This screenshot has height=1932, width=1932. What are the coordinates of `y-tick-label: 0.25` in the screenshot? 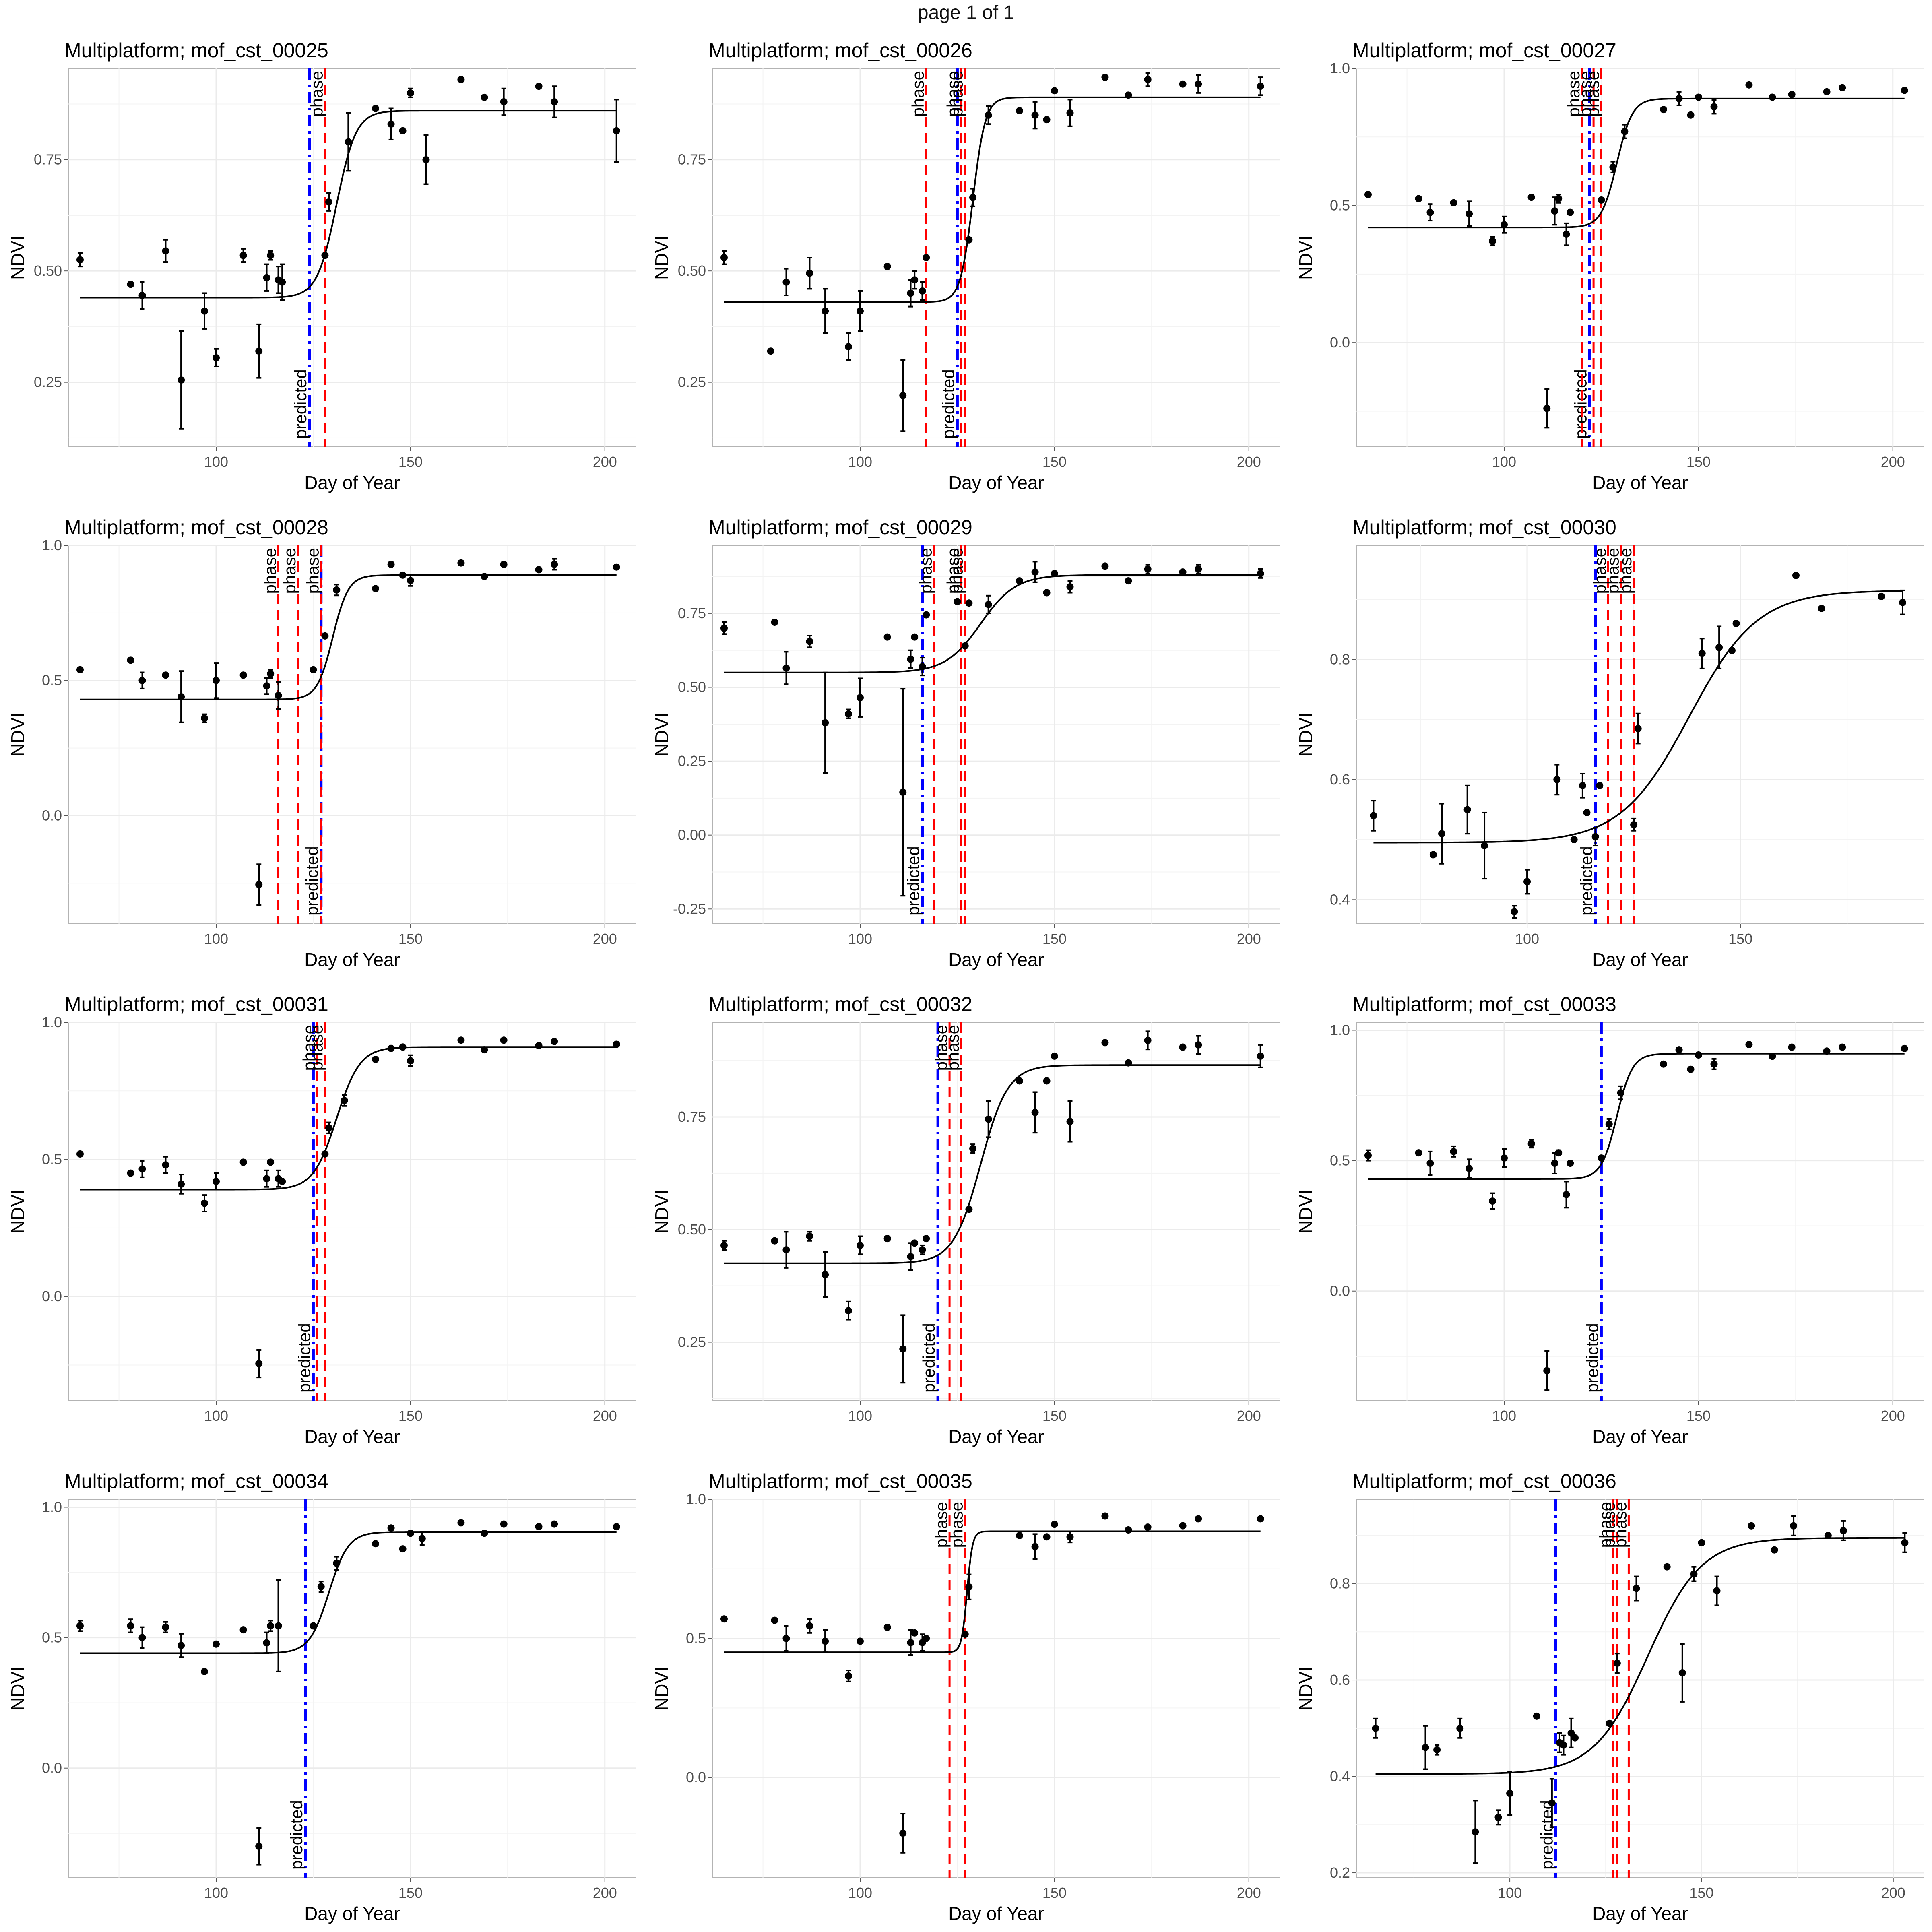 It's located at (692, 382).